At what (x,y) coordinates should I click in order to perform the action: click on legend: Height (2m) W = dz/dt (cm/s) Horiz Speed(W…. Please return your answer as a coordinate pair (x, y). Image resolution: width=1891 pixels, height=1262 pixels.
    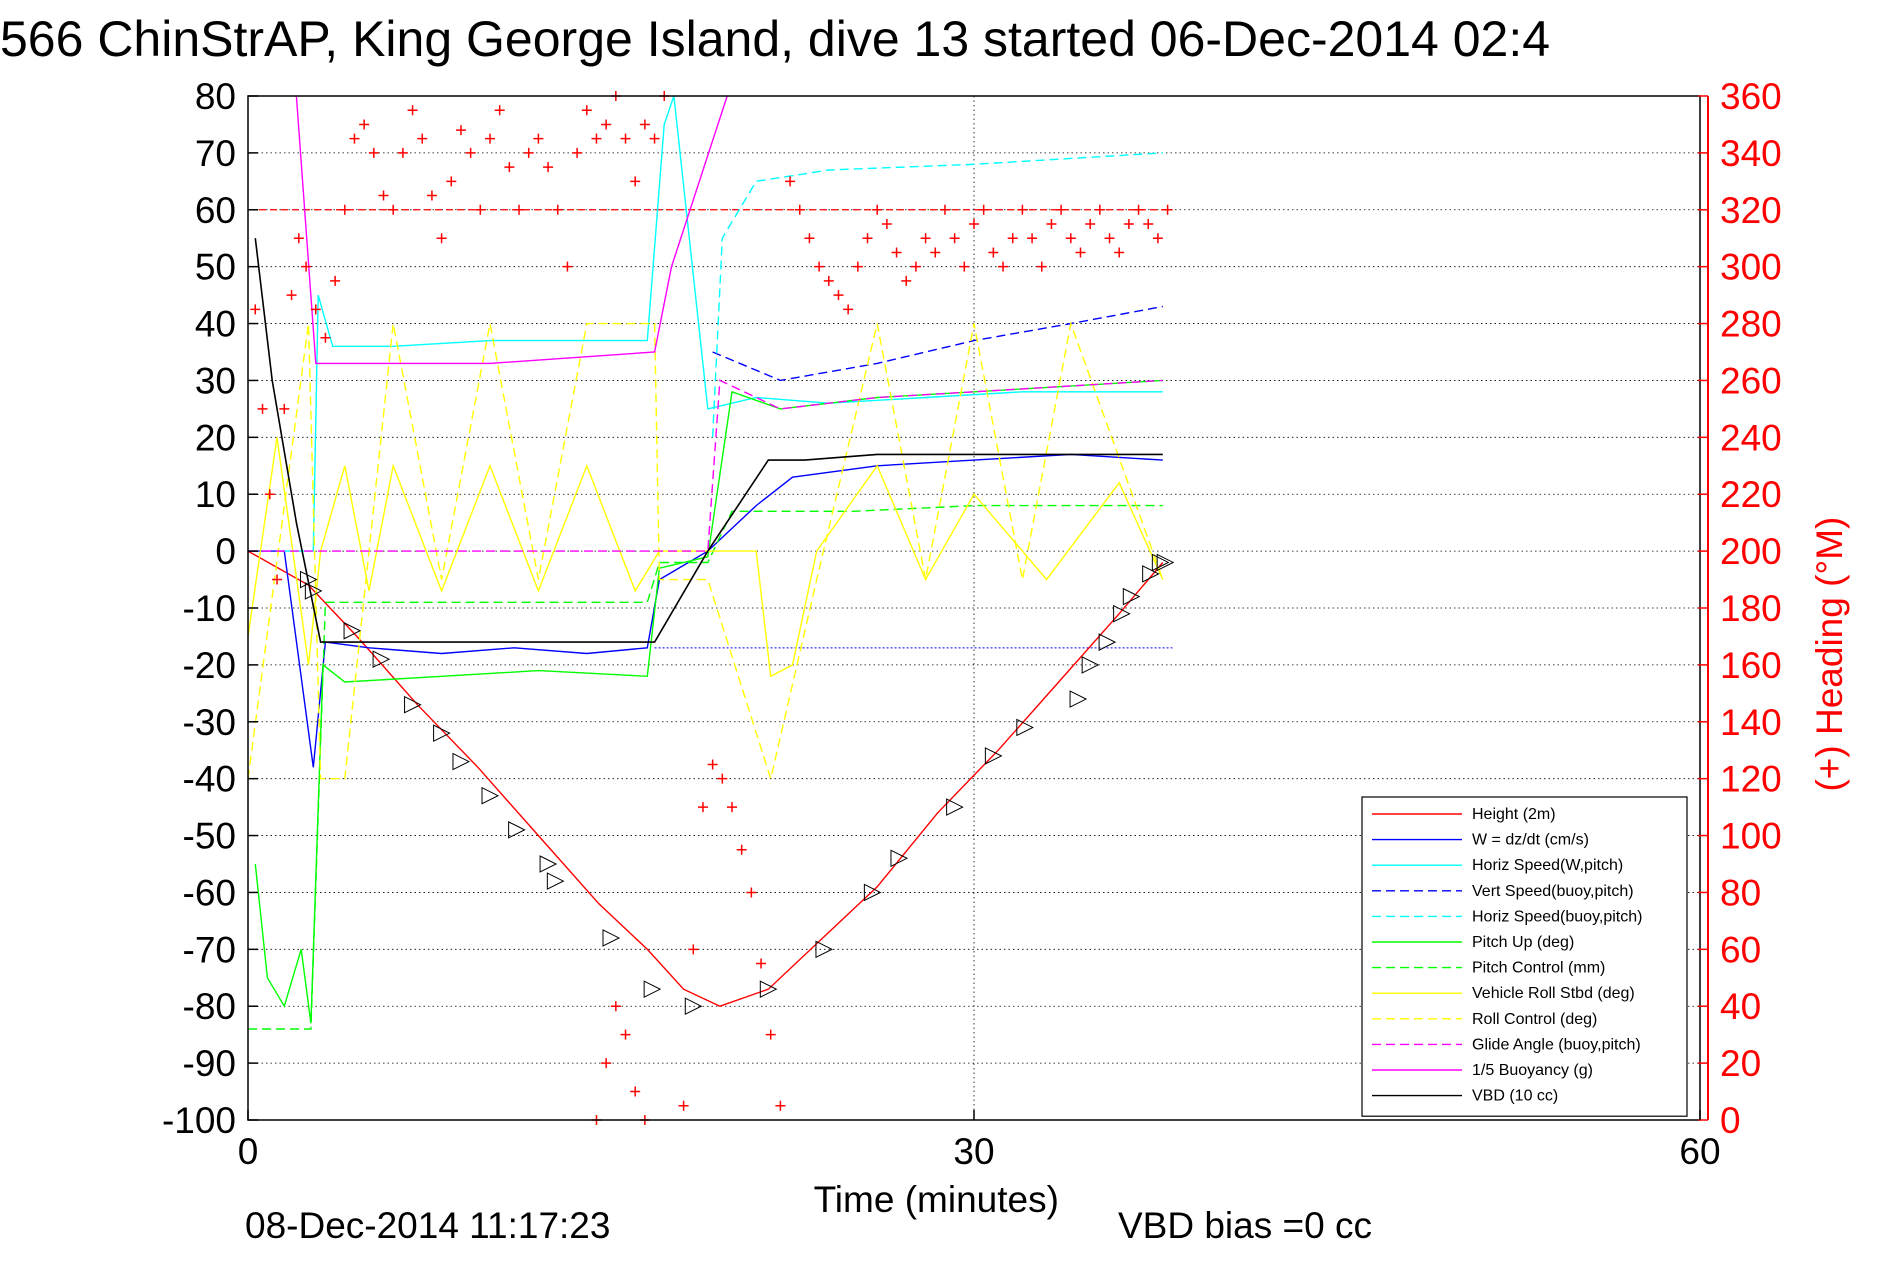
    Looking at the image, I should click on (1524, 956).